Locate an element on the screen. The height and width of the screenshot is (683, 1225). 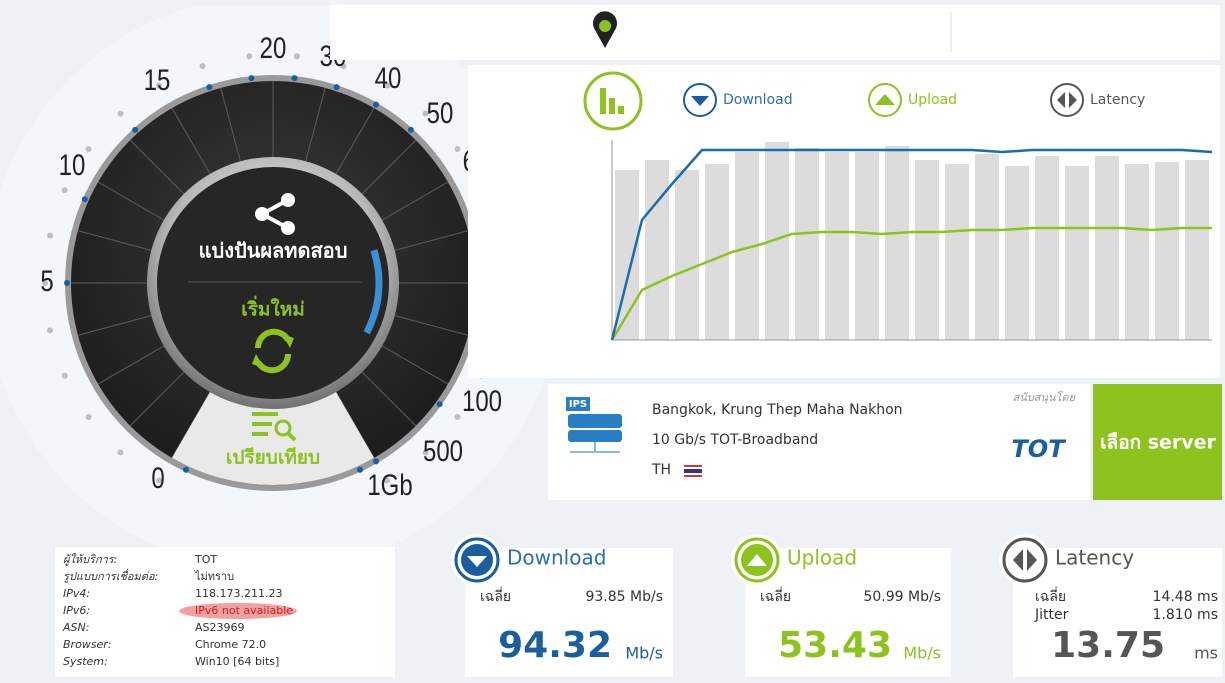
info-key: Browser: is located at coordinates (87, 644).